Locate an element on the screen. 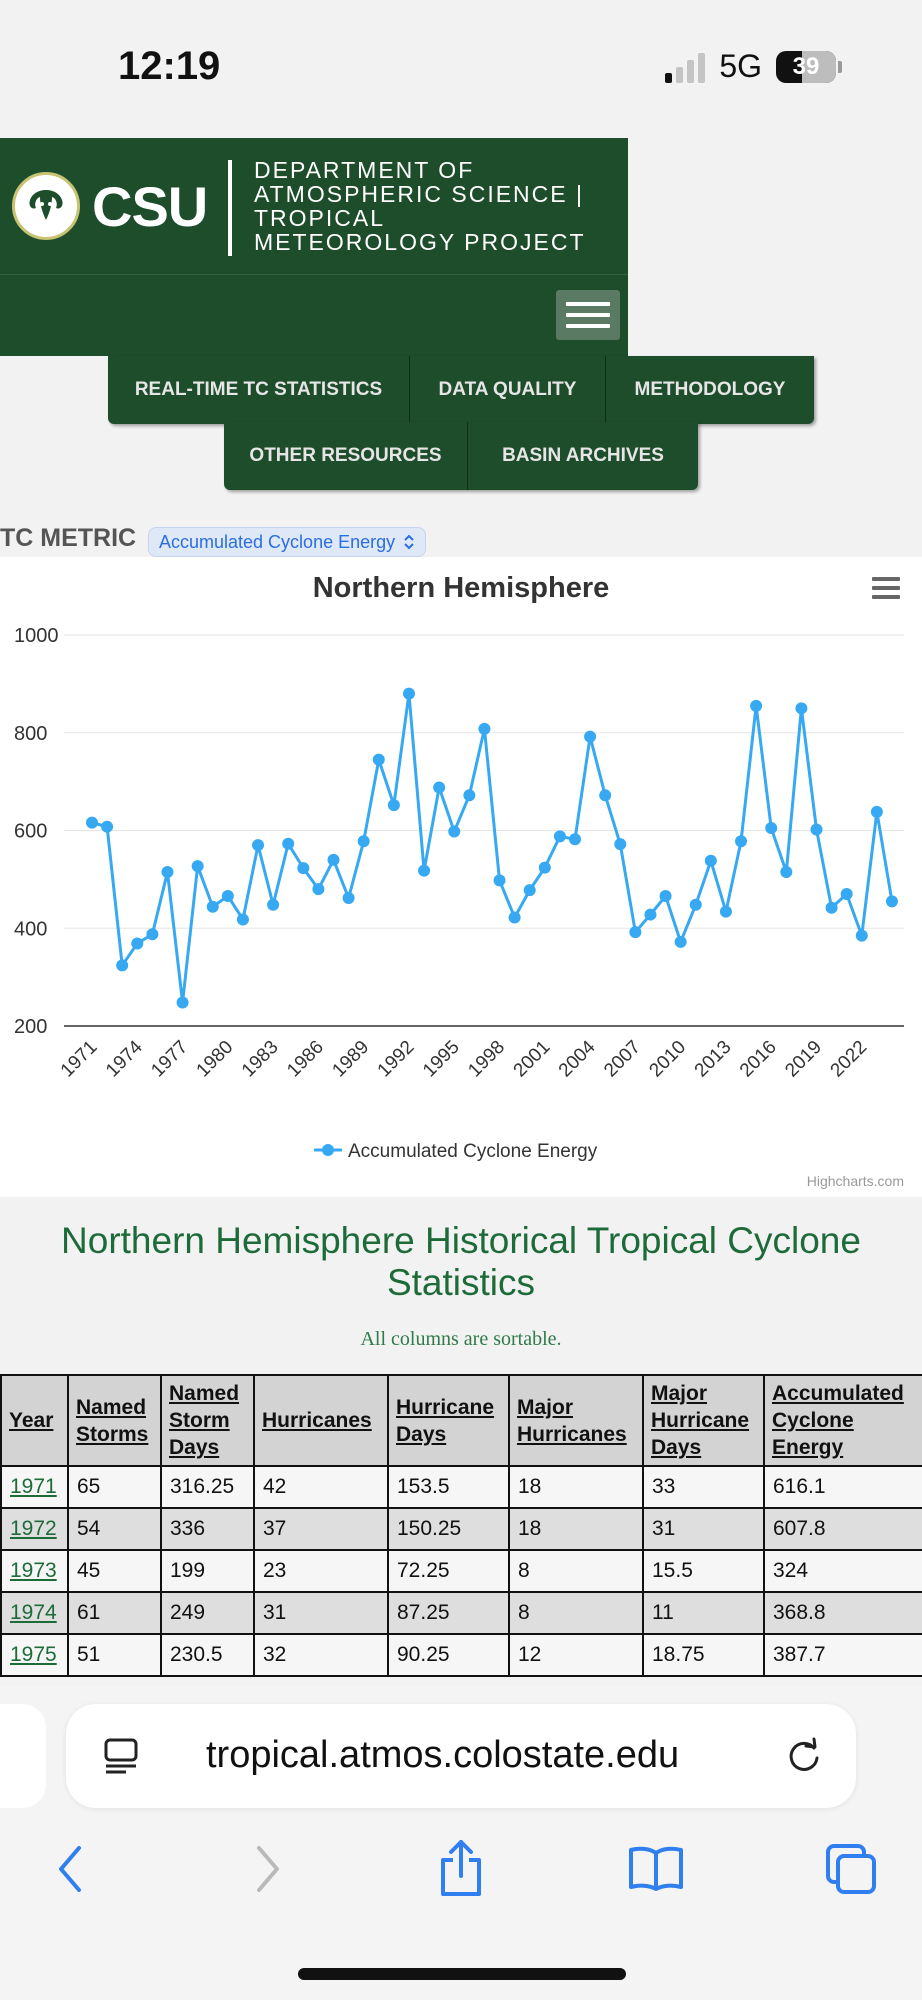 This screenshot has height=2000, width=922. back-icon is located at coordinates (70, 1869).